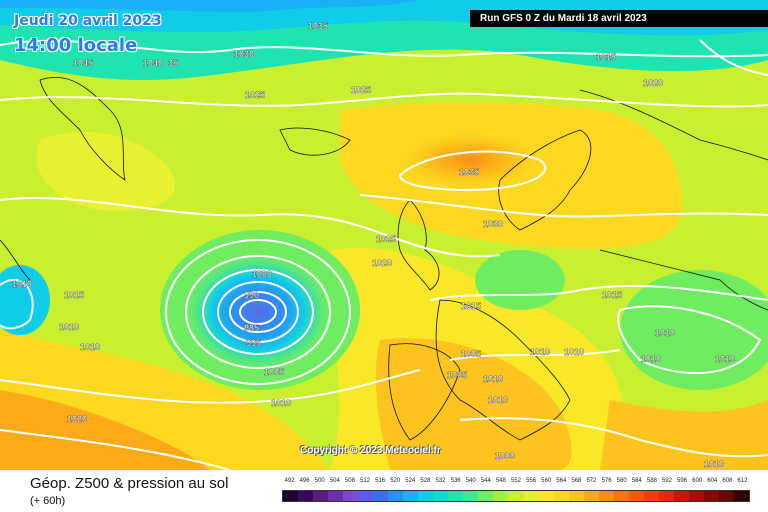  Describe the element at coordinates (289, 481) in the screenshot. I see `legend-value: 492` at that location.